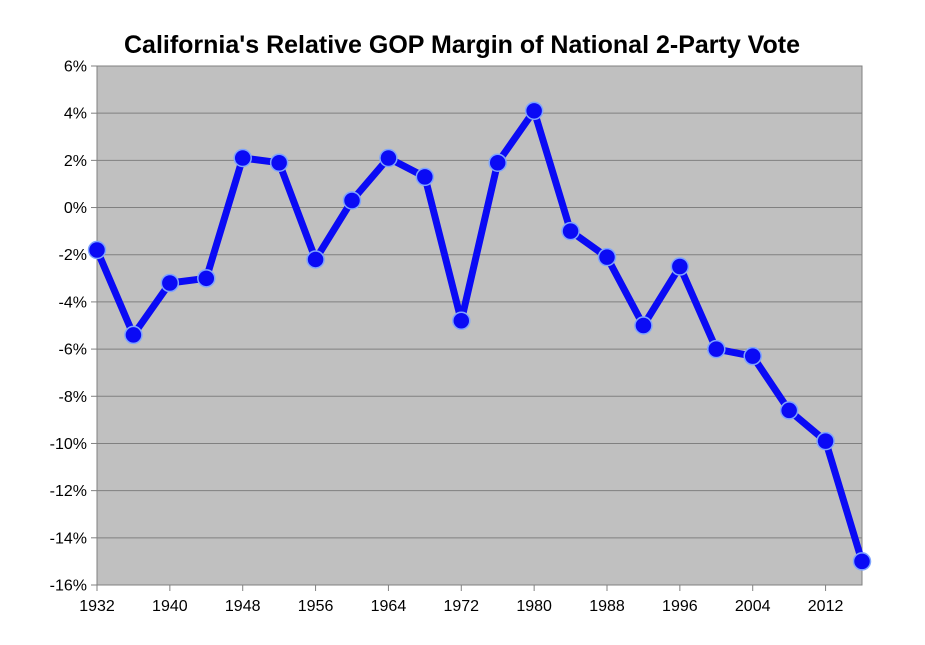  I want to click on y-tick-label: -6%, so click(73, 350).